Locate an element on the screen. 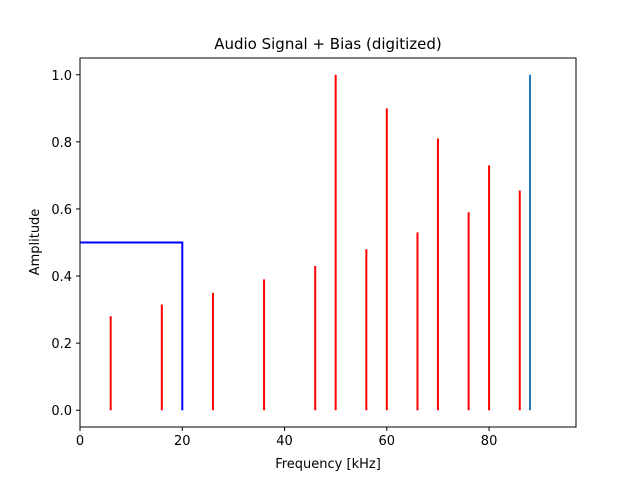 Image resolution: width=640 pixels, height=480 pixels. x-tick-label-4: 80 is located at coordinates (489, 441).